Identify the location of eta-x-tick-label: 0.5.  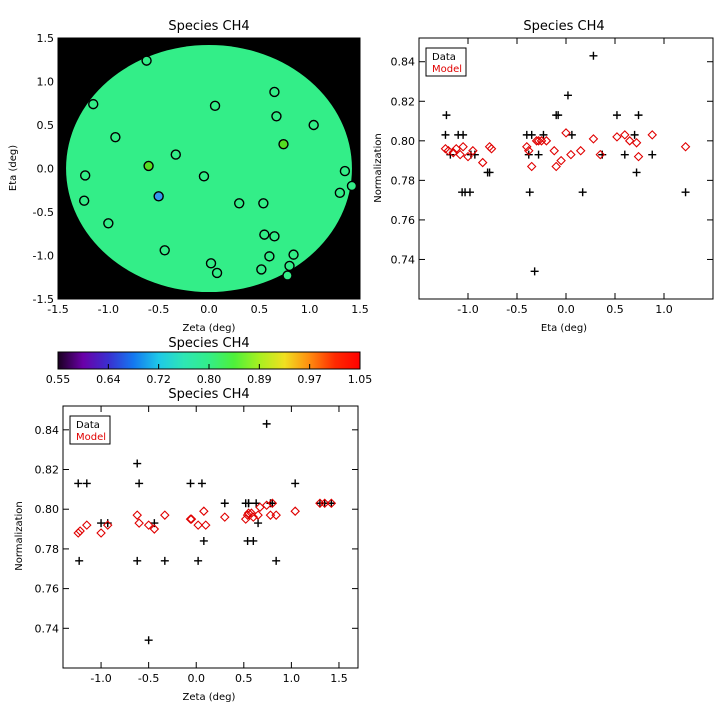
(615, 309).